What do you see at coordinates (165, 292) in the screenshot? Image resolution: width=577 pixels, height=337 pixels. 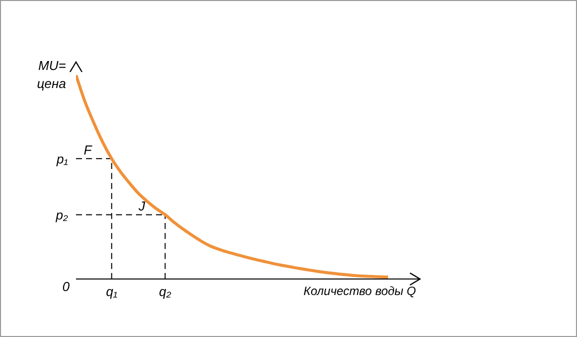 I see `x-tick-label: q₂` at bounding box center [165, 292].